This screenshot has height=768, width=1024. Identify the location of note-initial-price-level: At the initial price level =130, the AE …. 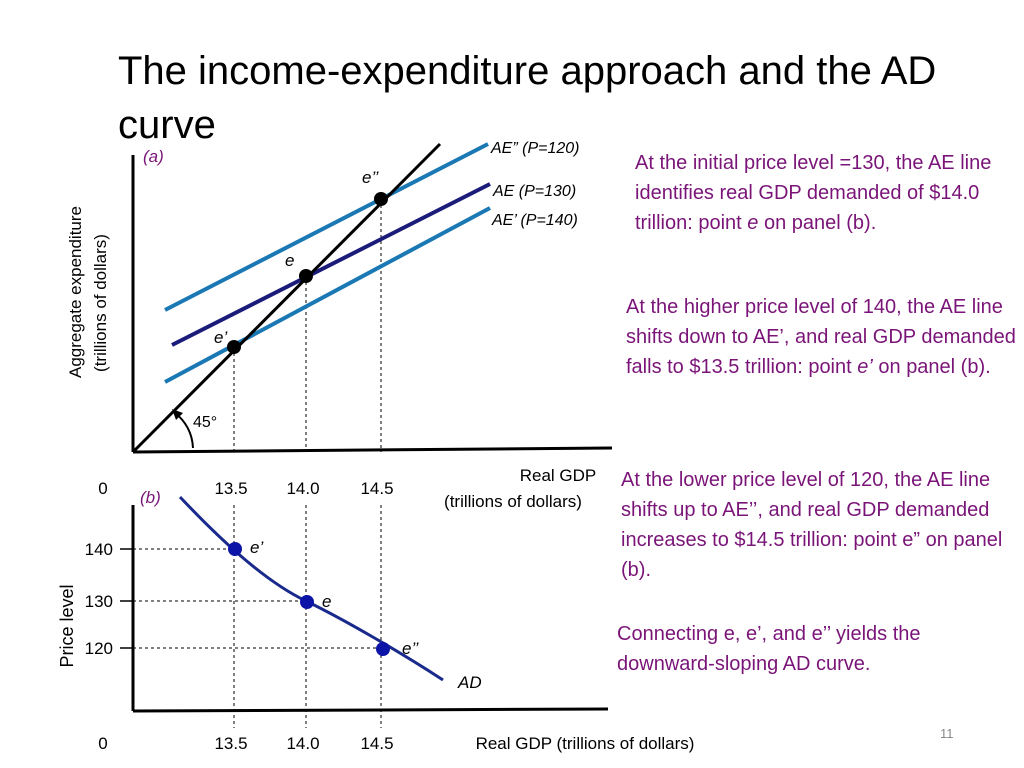
(825, 193).